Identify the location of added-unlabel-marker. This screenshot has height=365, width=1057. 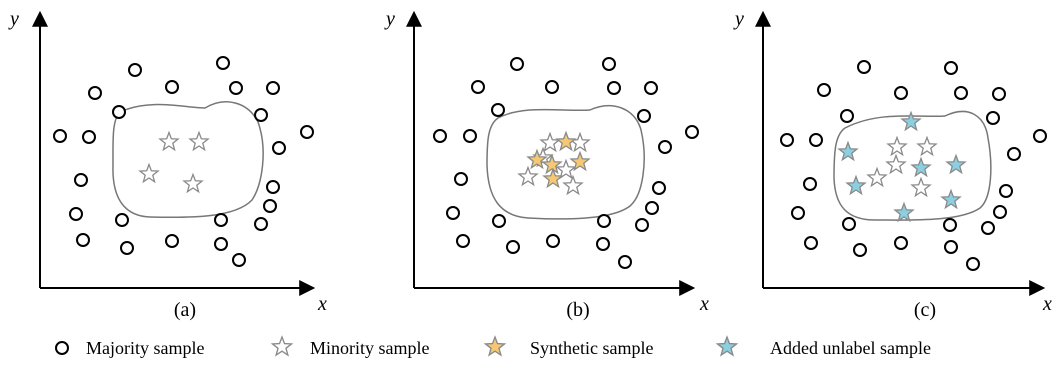
(727, 346).